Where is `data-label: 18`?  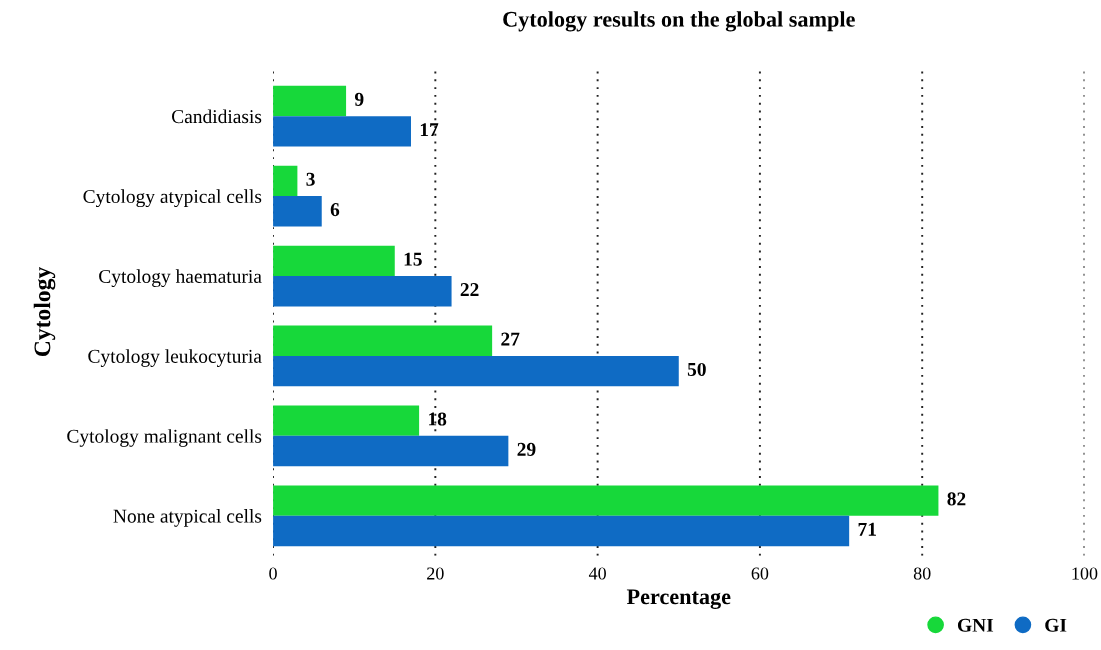 data-label: 18 is located at coordinates (438, 419).